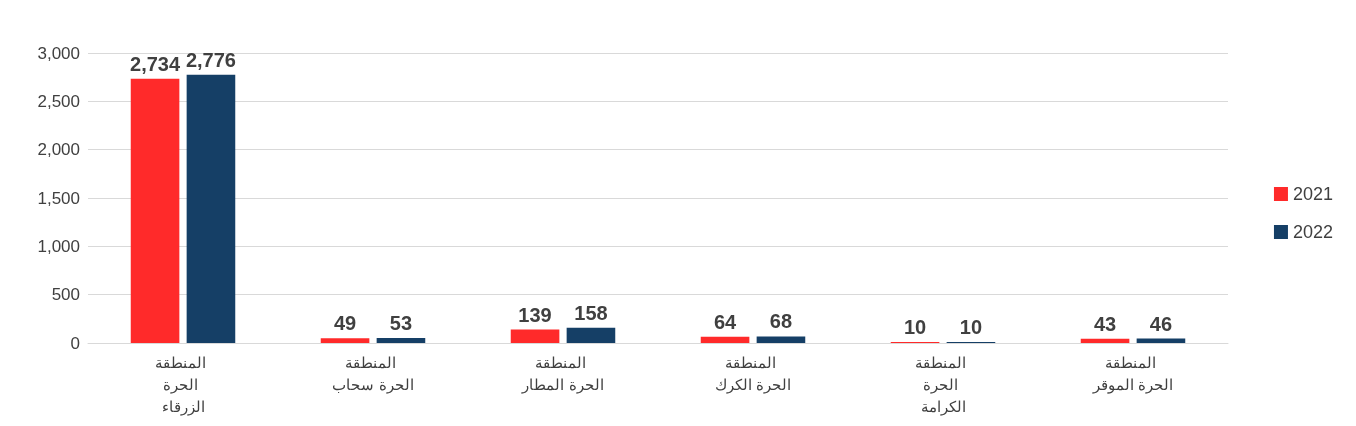 This screenshot has height=426, width=1356. What do you see at coordinates (58, 150) in the screenshot?
I see `y-tick-label: 2,000` at bounding box center [58, 150].